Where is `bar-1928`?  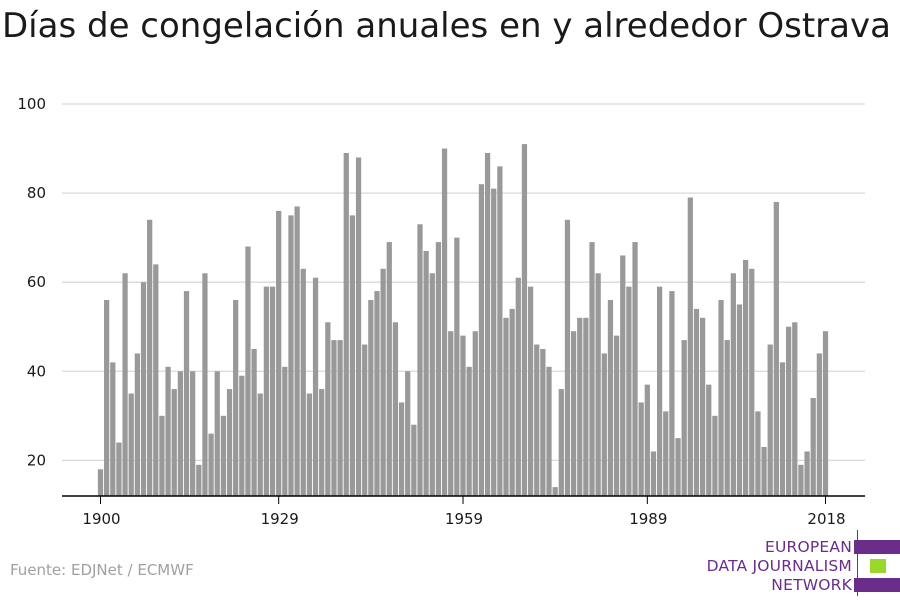 bar-1928 is located at coordinates (272, 391).